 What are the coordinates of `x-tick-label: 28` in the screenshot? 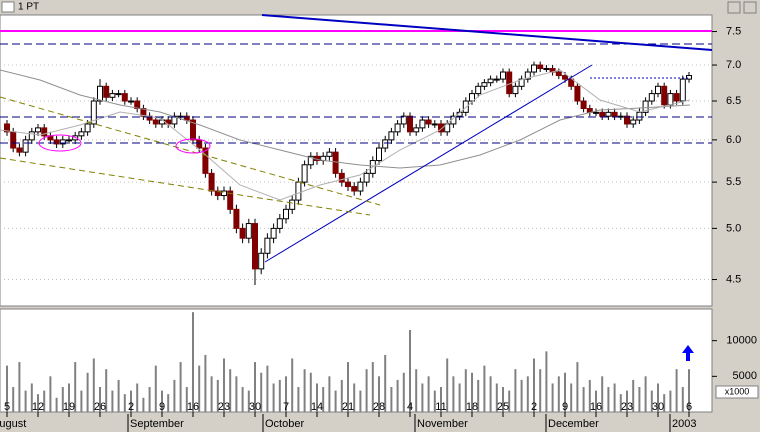 It's located at (379, 407).